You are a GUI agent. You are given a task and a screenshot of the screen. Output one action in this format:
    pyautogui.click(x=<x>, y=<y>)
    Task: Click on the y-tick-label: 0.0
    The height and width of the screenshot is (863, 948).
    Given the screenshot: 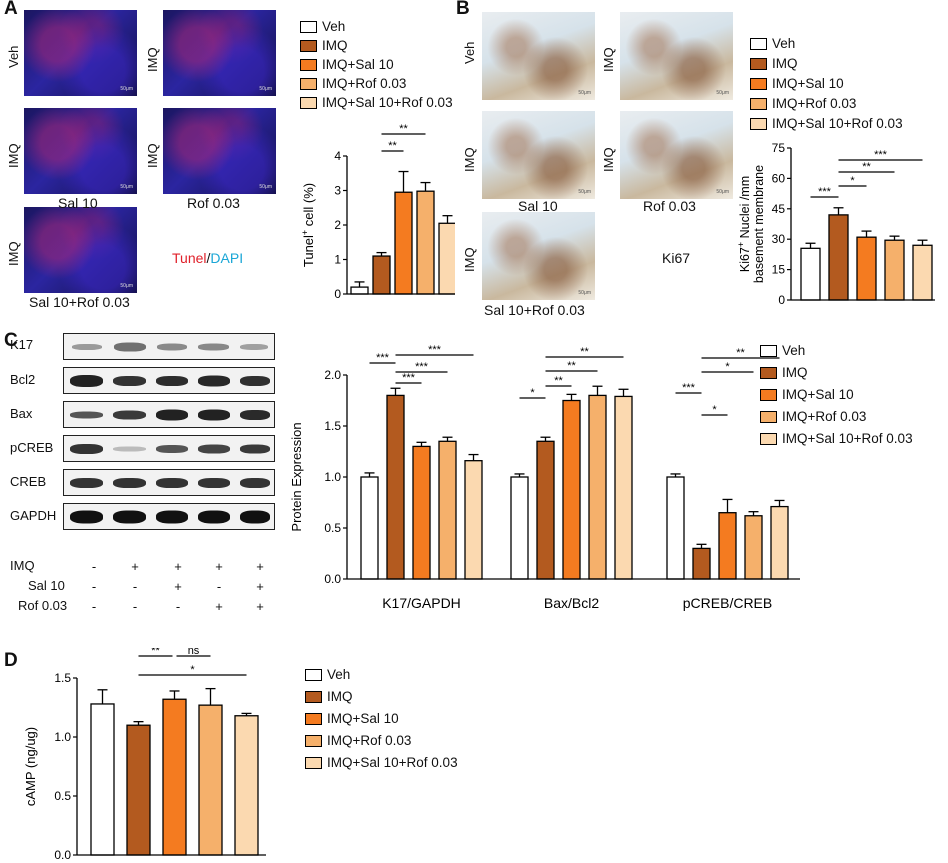 What is the action you would take?
    pyautogui.click(x=62, y=855)
    